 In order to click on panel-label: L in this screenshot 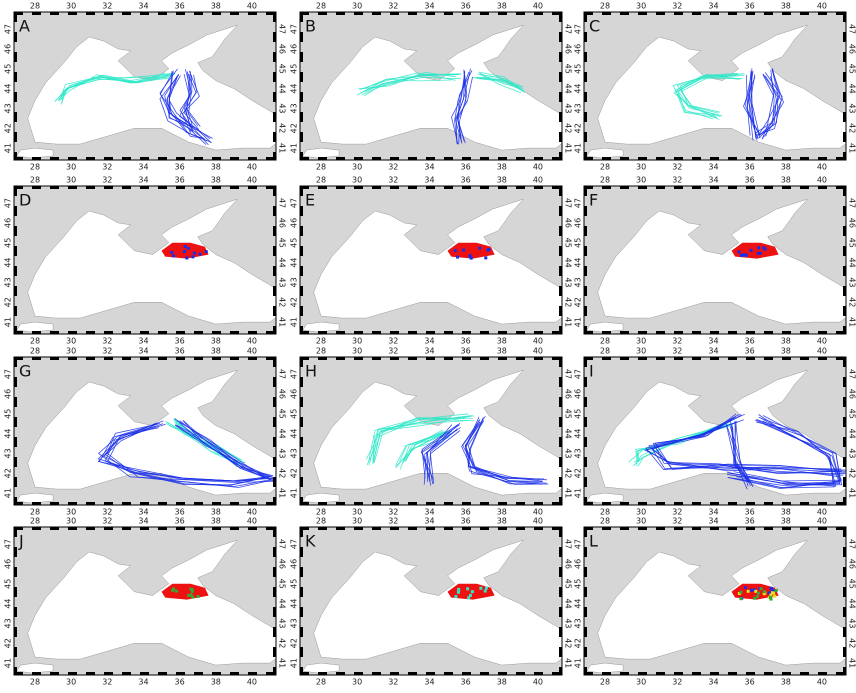, I will do `click(593, 541)`.